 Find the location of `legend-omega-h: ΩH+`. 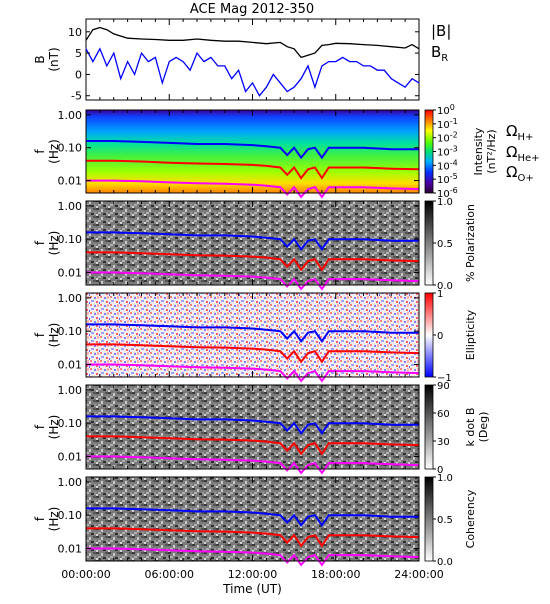

legend-omega-h: ΩH+ is located at coordinates (519, 132).